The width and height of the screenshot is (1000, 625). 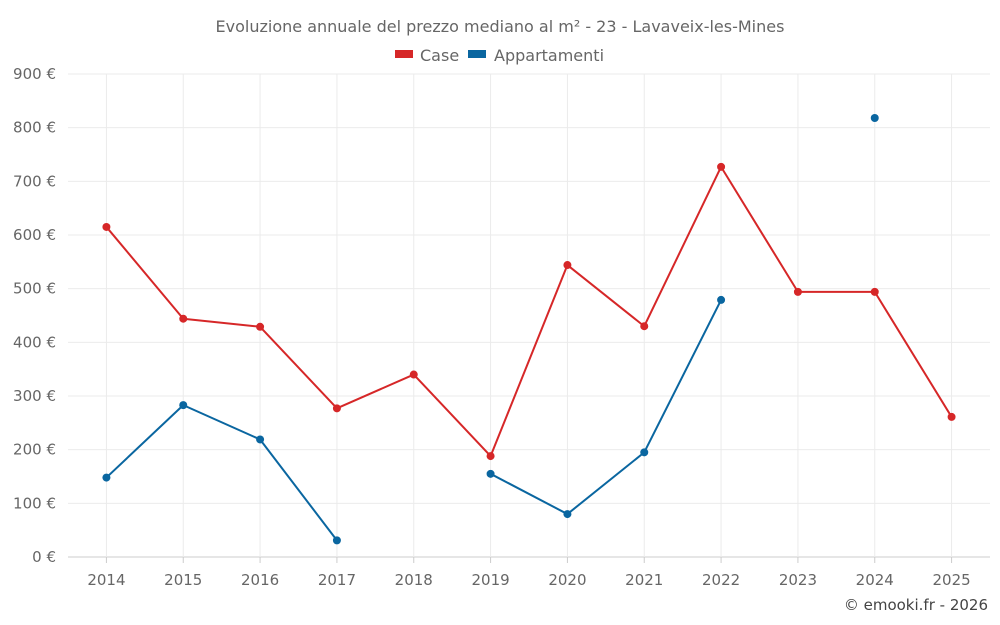 I want to click on legend-item-appartamenti: Appartamenti, so click(x=536, y=55).